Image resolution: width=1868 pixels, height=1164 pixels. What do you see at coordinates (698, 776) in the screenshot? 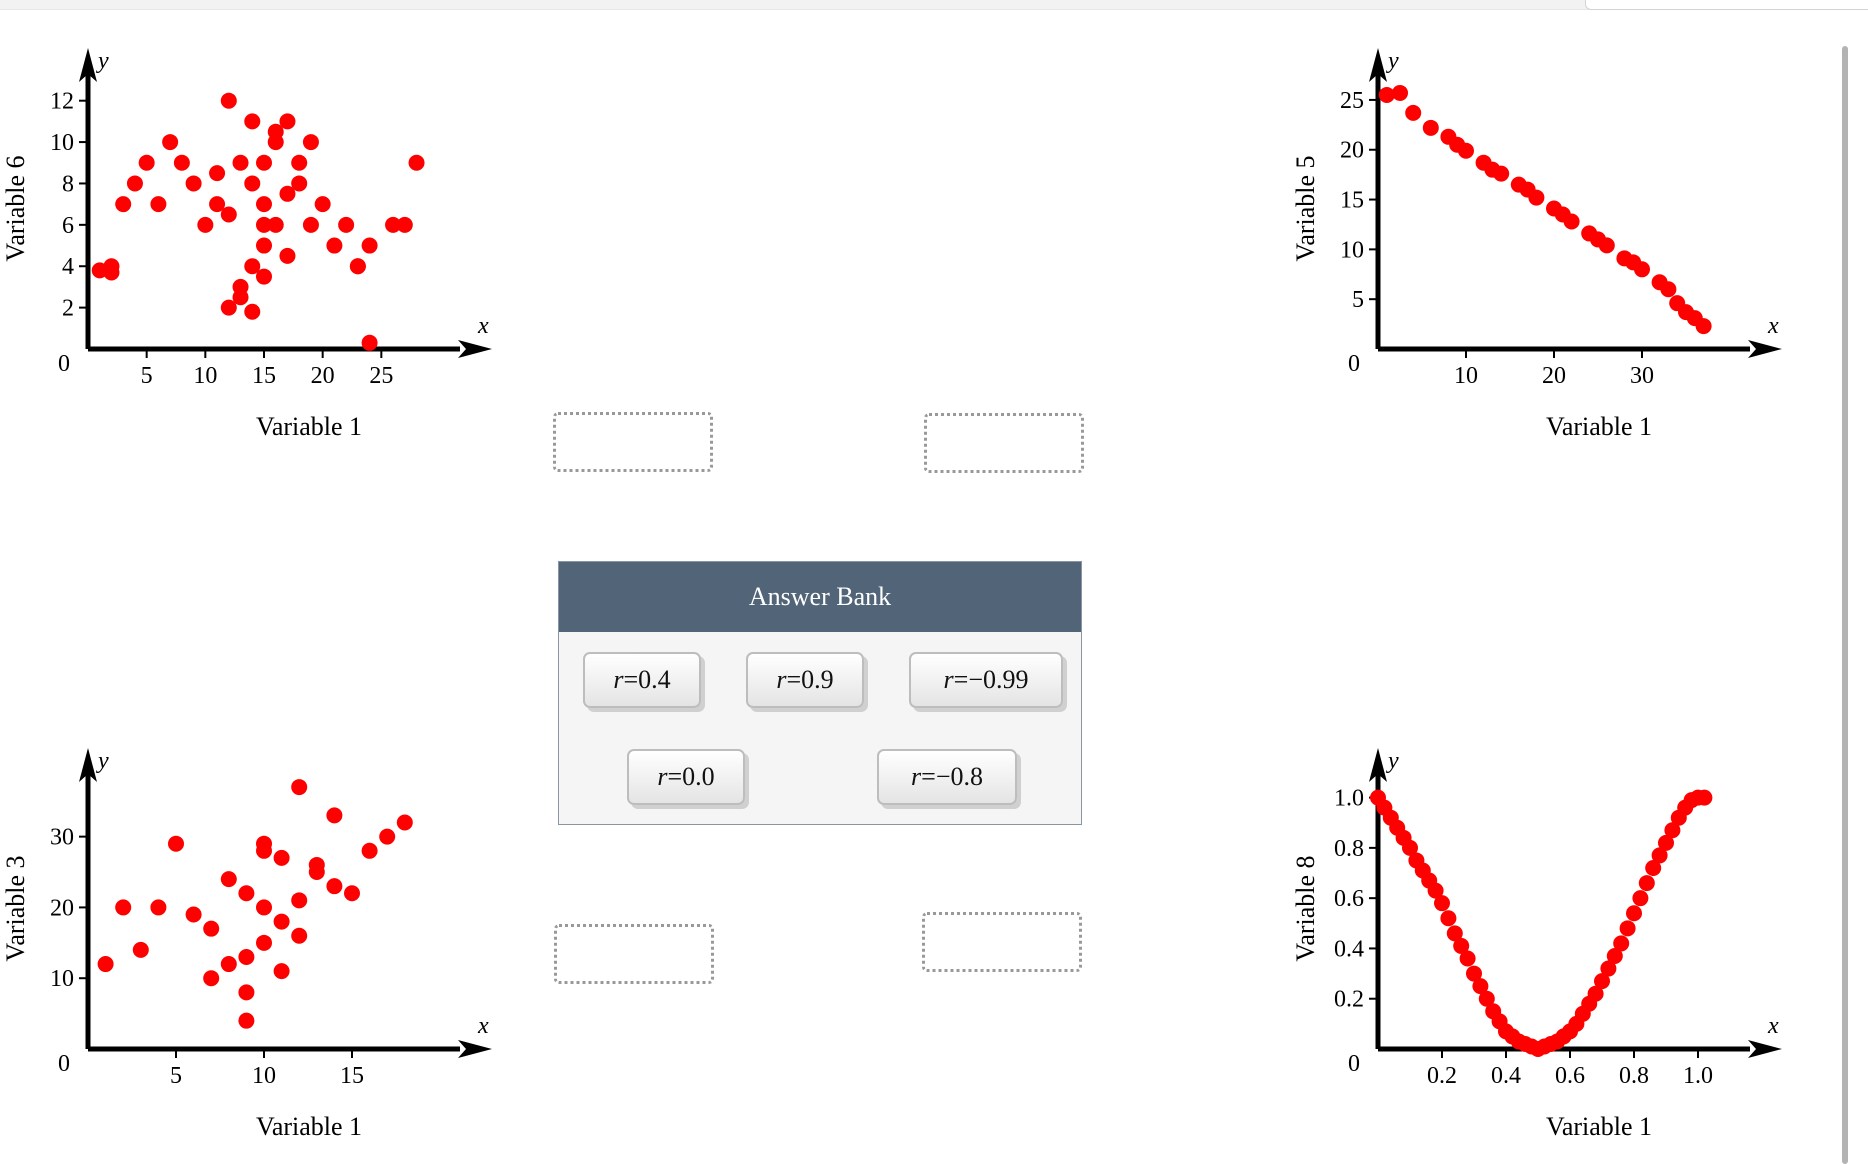
I see `chip-value: 0.0` at bounding box center [698, 776].